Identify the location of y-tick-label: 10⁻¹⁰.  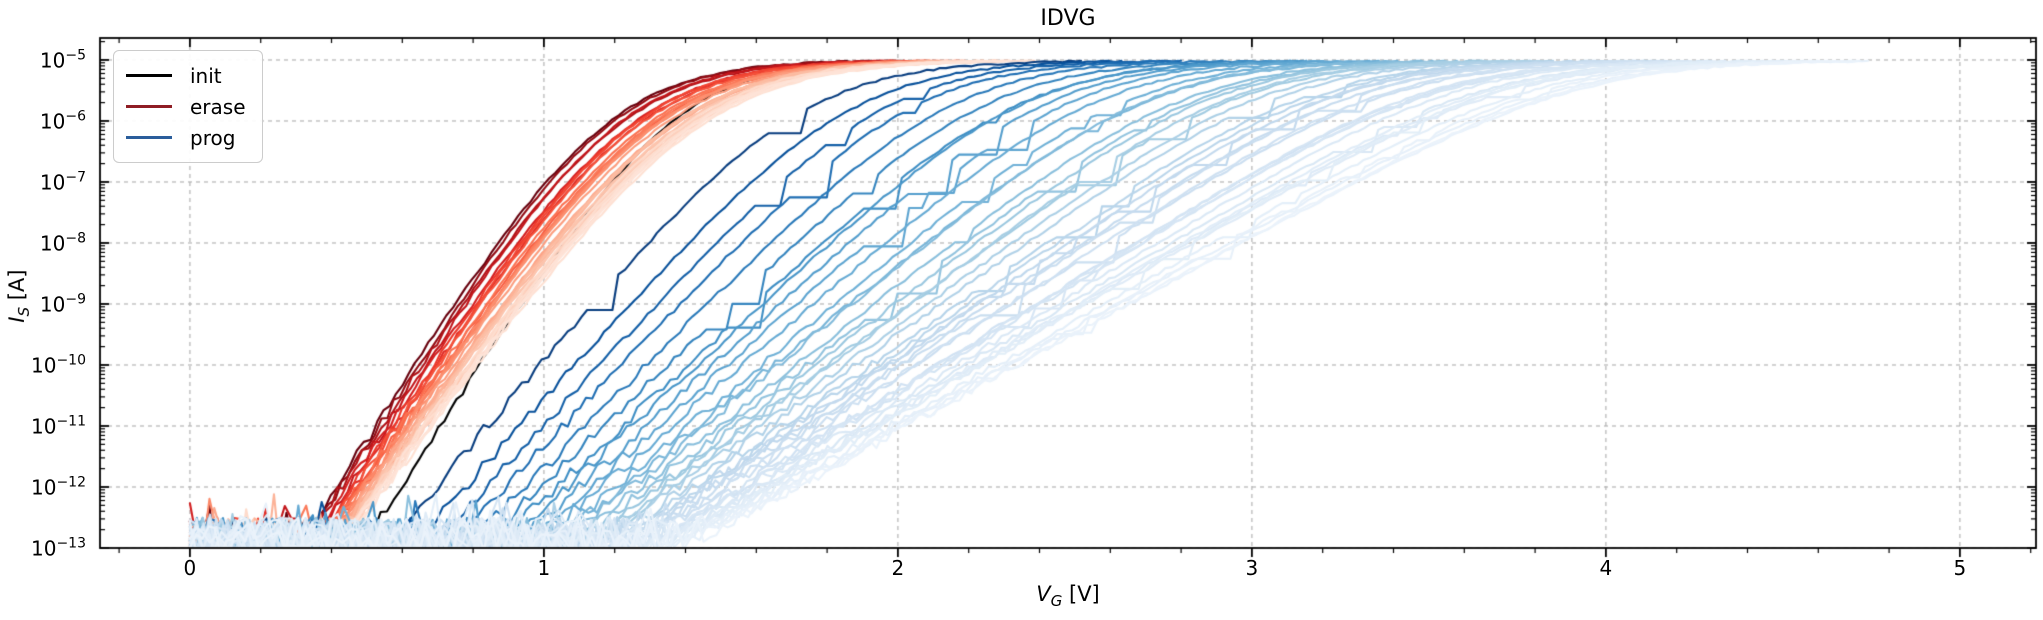
(58, 365).